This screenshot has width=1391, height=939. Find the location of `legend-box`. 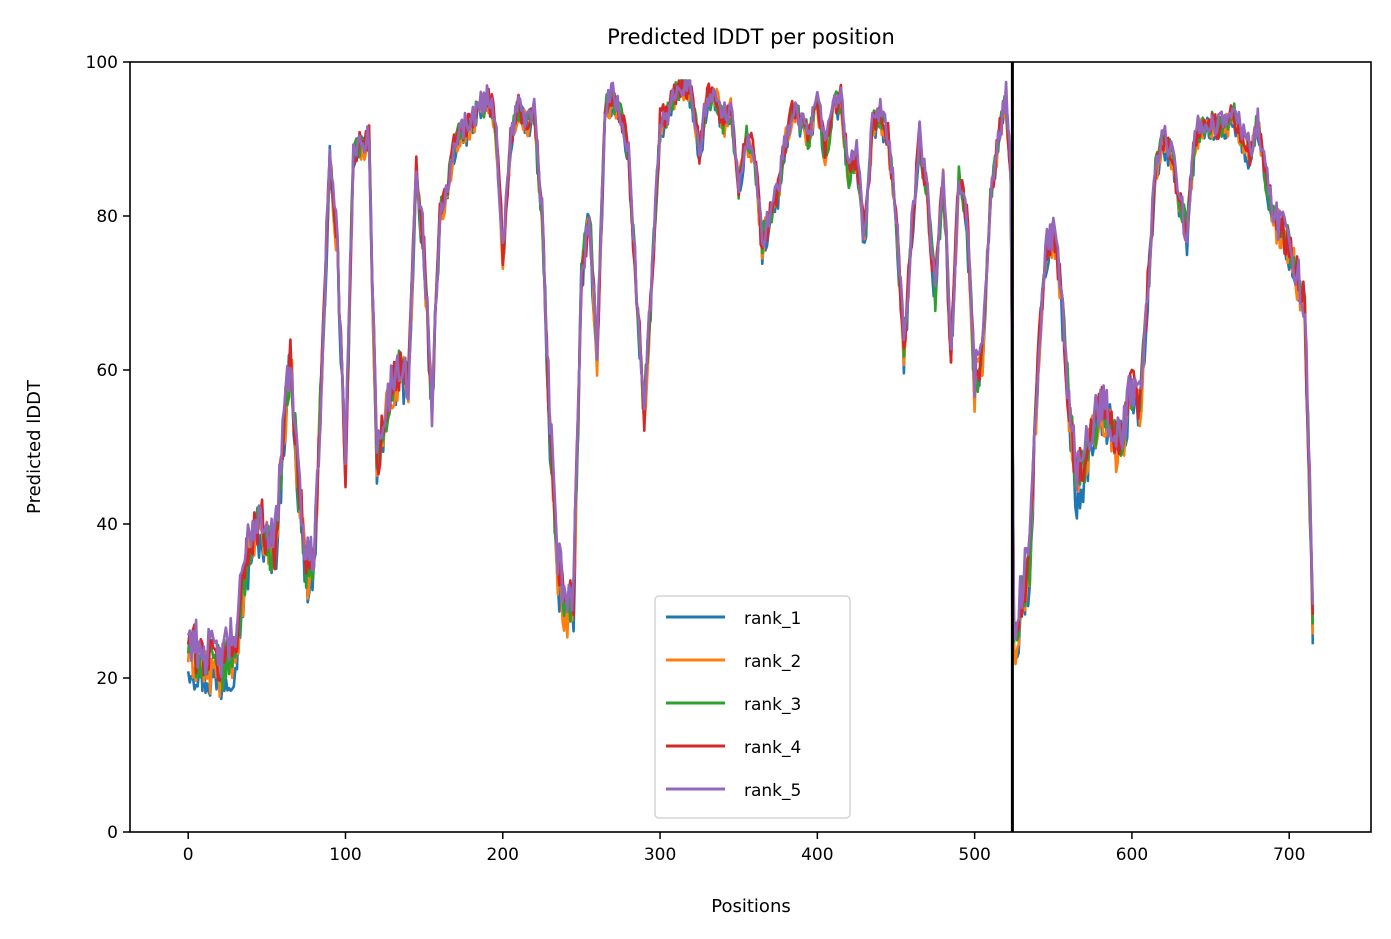

legend-box is located at coordinates (752, 707).